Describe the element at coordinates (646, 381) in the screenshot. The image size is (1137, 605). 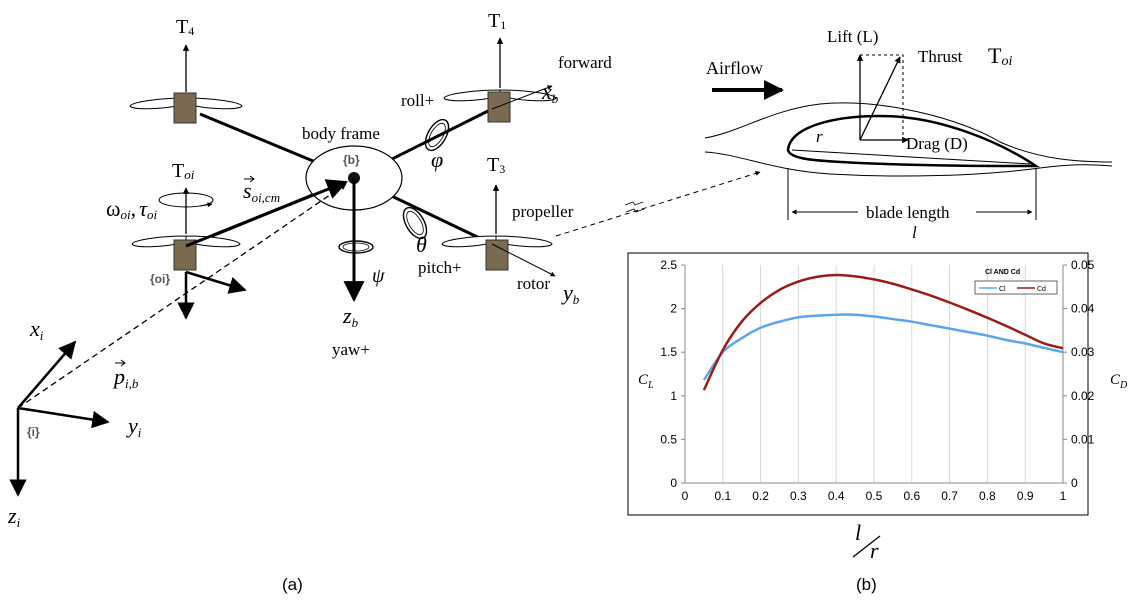
I see `ylabel-left: CL` at that location.